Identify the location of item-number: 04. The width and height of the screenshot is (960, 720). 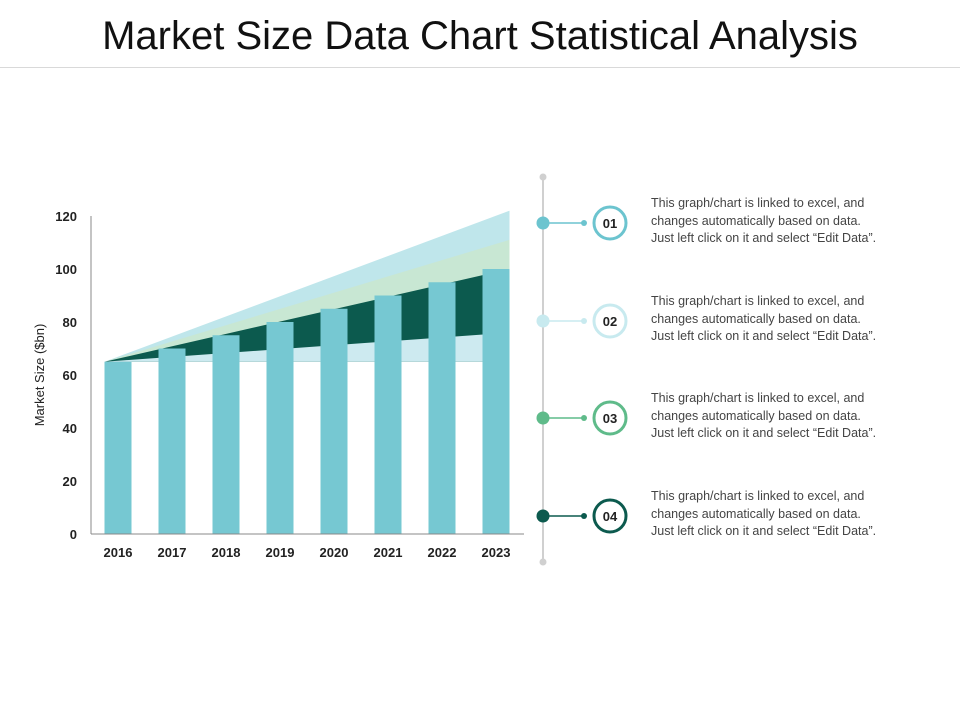
(610, 516).